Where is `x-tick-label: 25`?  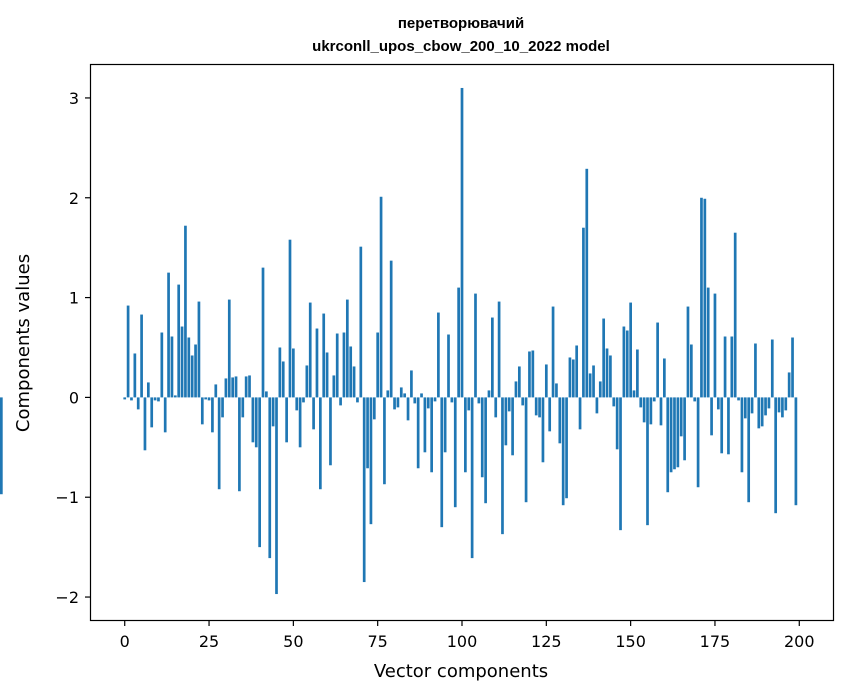 x-tick-label: 25 is located at coordinates (209, 641).